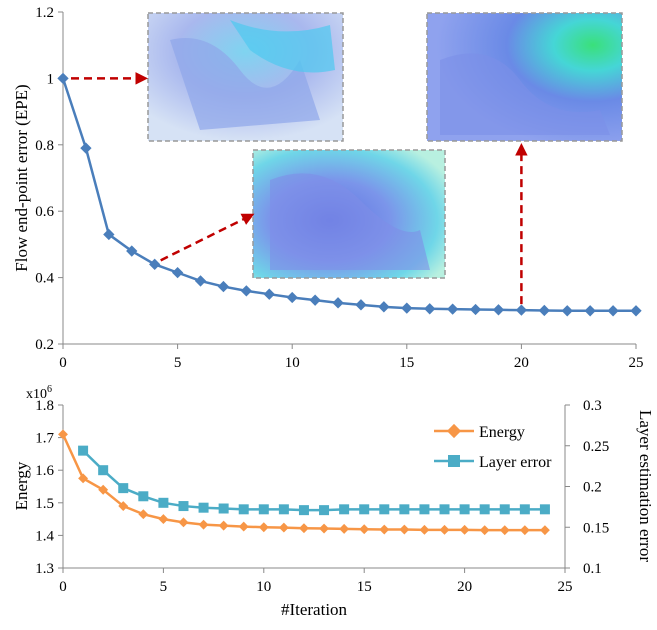 This screenshot has width=657, height=630. What do you see at coordinates (645, 486) in the screenshot?
I see `bottom-y2-axis-label: Layer estimation error` at bounding box center [645, 486].